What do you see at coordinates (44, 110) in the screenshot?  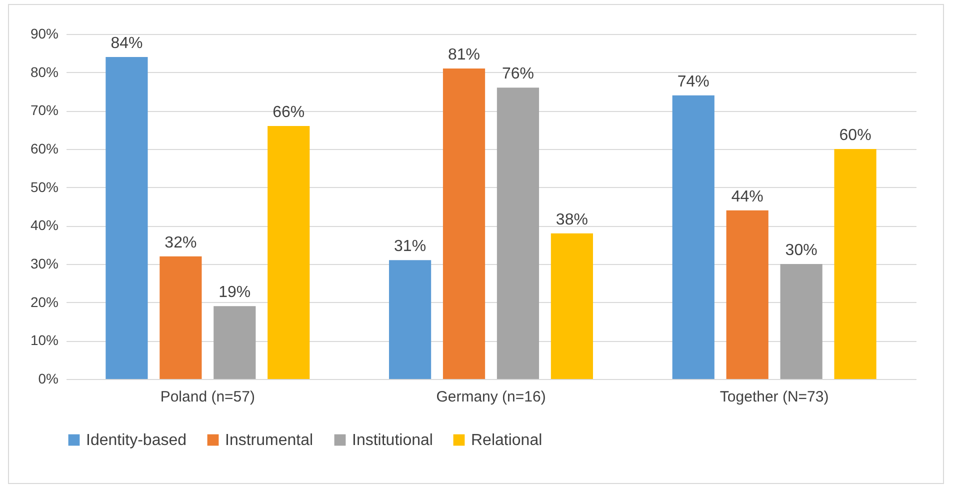 I see `y-tick-label: 70%` at bounding box center [44, 110].